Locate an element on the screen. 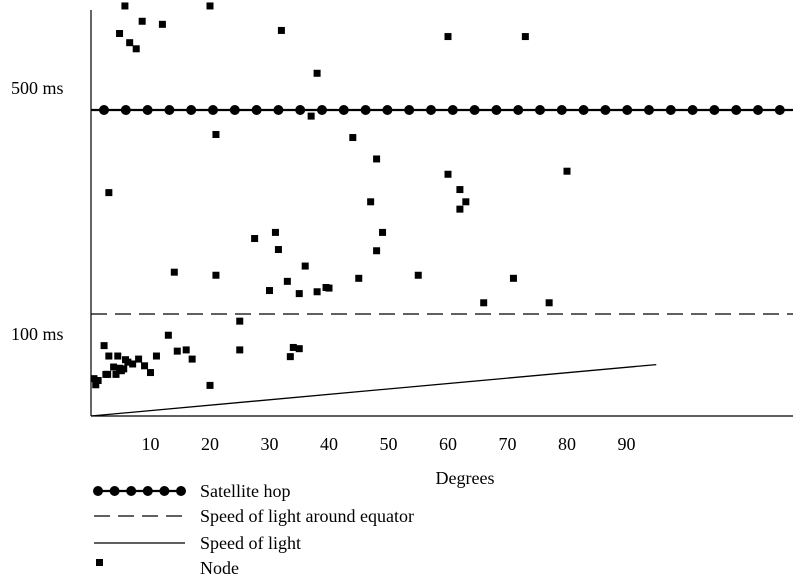 Image resolution: width=793 pixels, height=580 pixels. legend-item: Satellite hop is located at coordinates (191, 491).